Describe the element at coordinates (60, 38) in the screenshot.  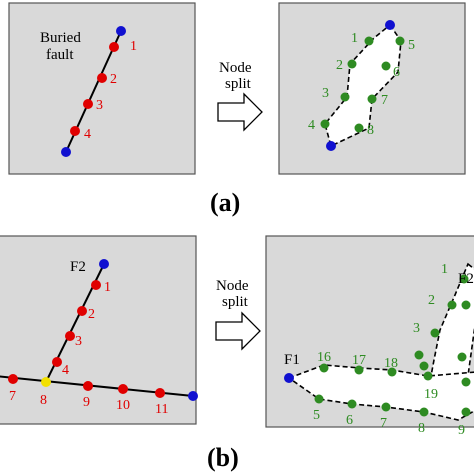
I see `buried-fault-label: Buried` at that location.